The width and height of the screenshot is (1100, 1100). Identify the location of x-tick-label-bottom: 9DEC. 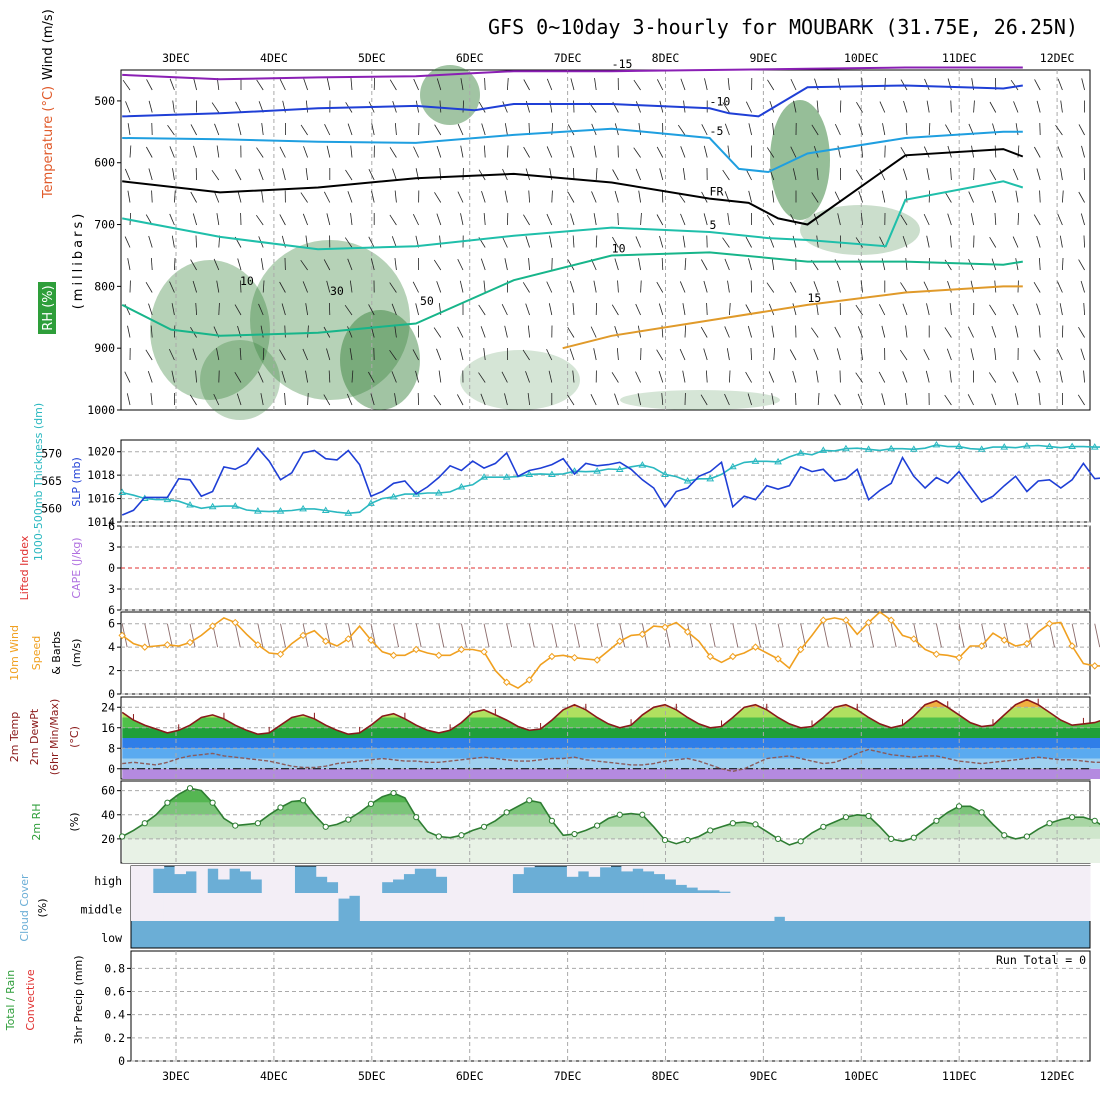
(764, 1076).